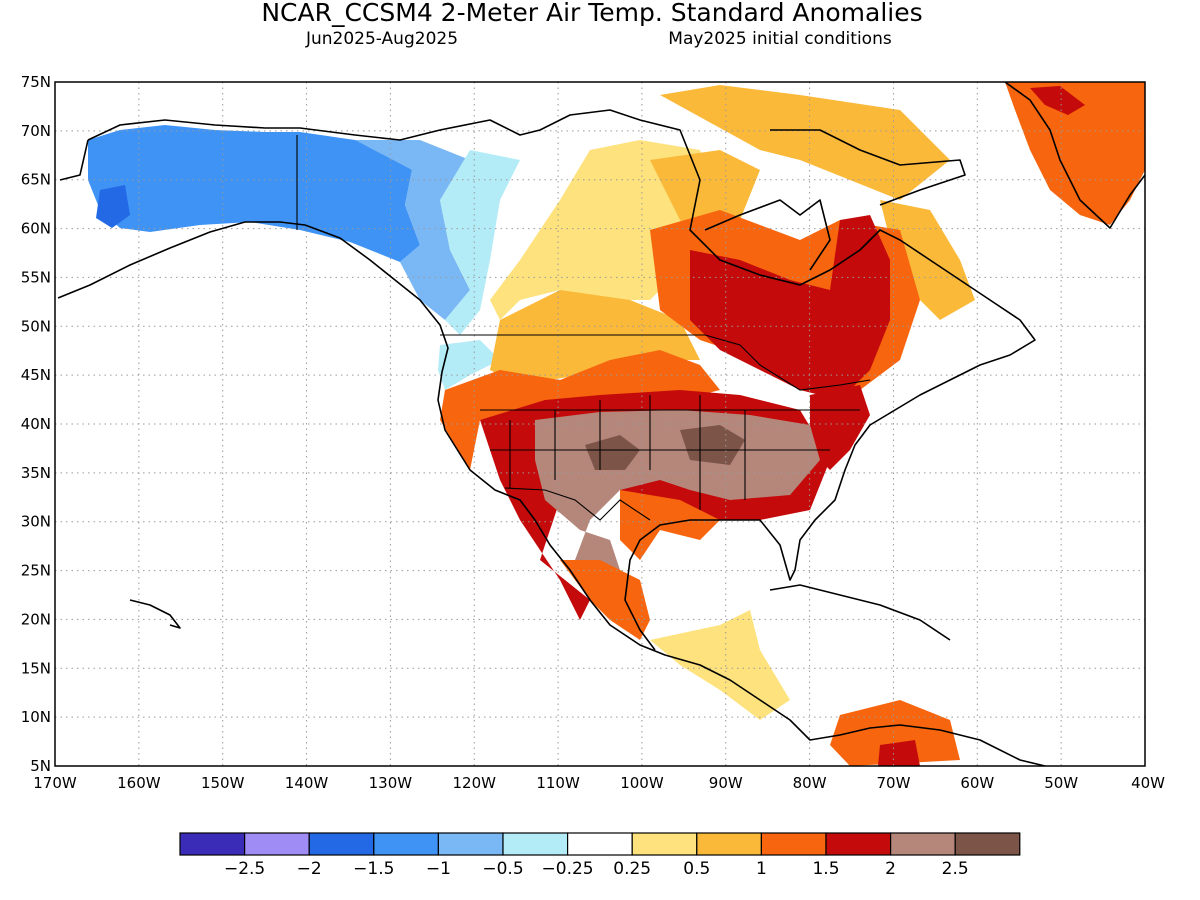 The image size is (1200, 900). I want to click on colorbar-label: −0.25, so click(568, 869).